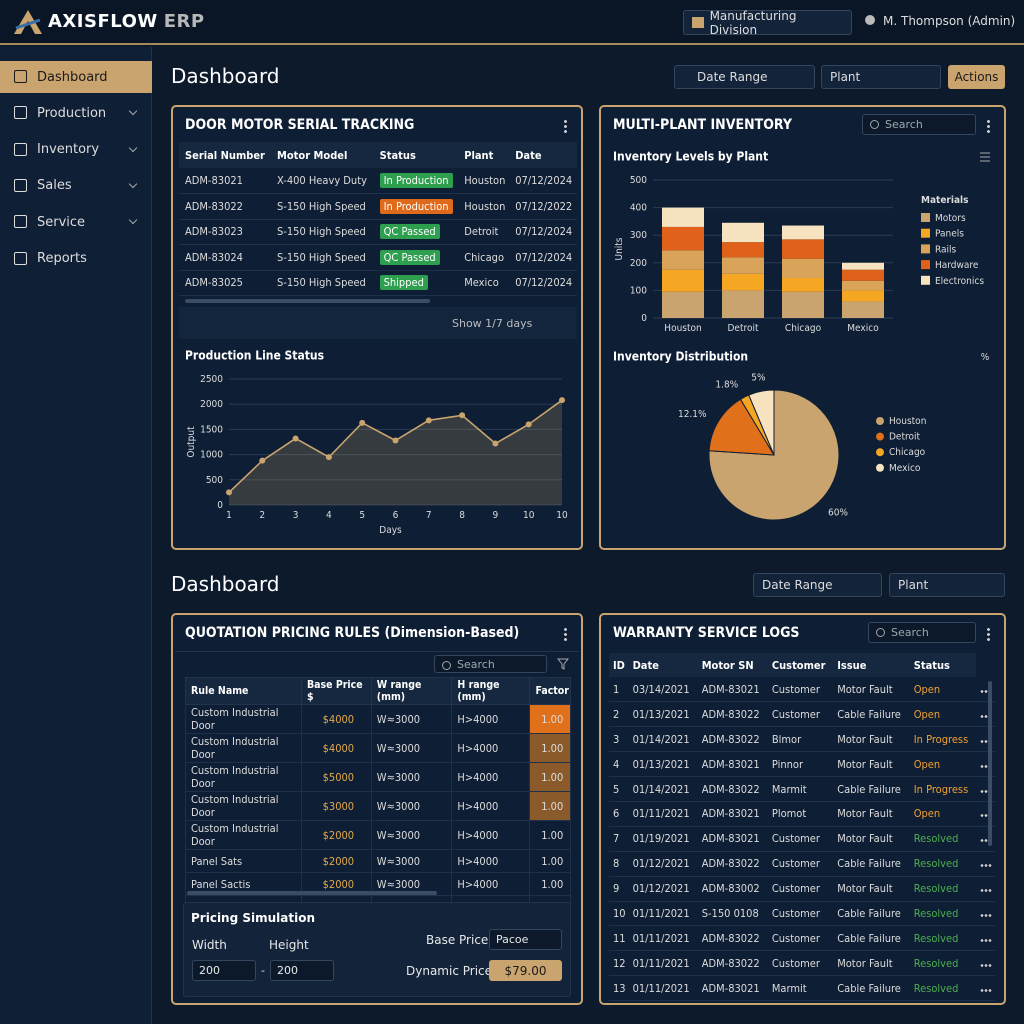 The width and height of the screenshot is (1024, 1024). Describe the element at coordinates (378, 155) in the screenshot. I see `table-head: Serial Number Motor Model Status Plant Date` at that location.